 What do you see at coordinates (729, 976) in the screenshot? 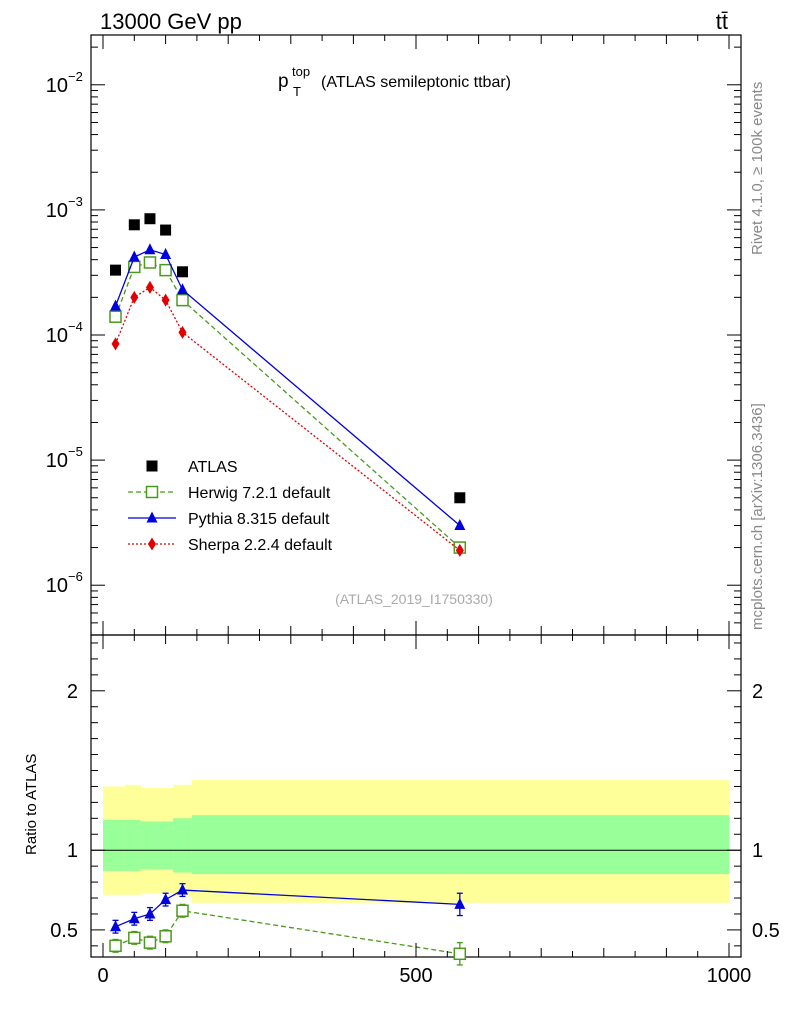
I see `x-tick-label: 1000` at bounding box center [729, 976].